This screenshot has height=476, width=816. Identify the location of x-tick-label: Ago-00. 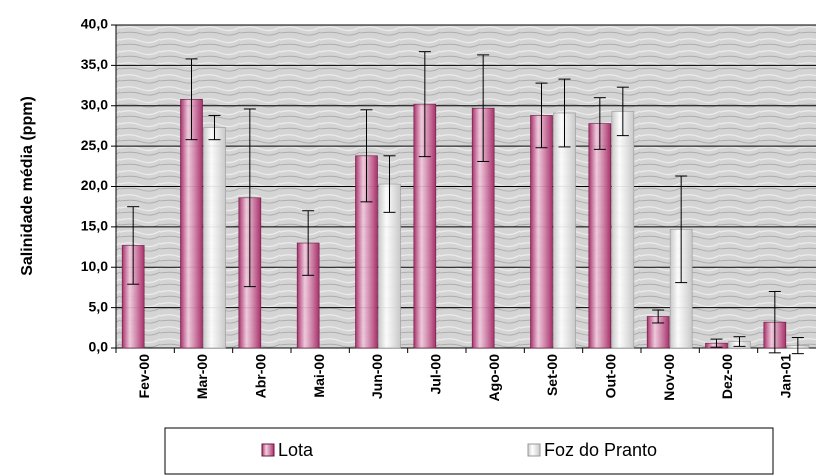
(494, 378).